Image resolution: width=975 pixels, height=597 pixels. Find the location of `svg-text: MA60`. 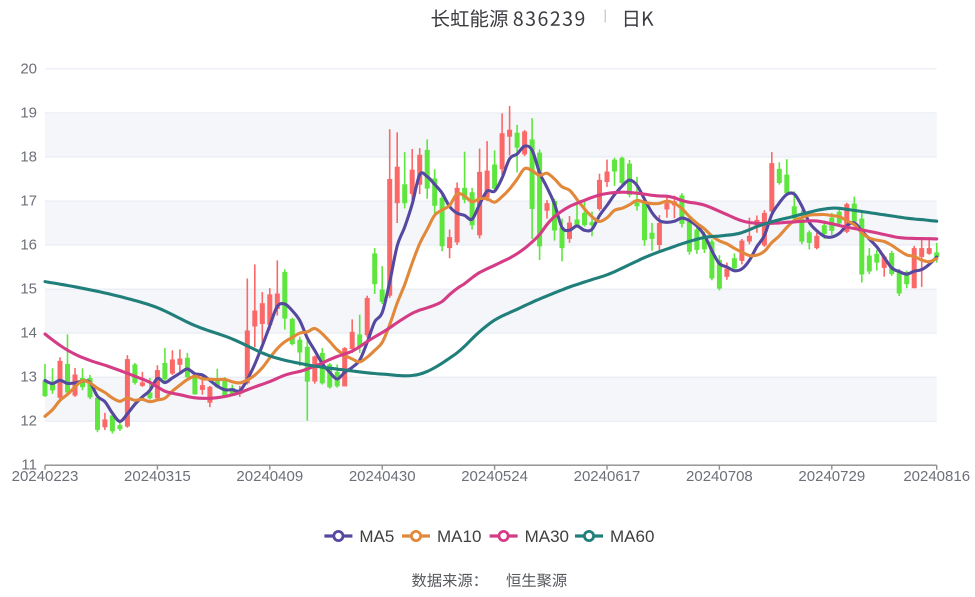

svg-text: MA60 is located at coordinates (632, 536).